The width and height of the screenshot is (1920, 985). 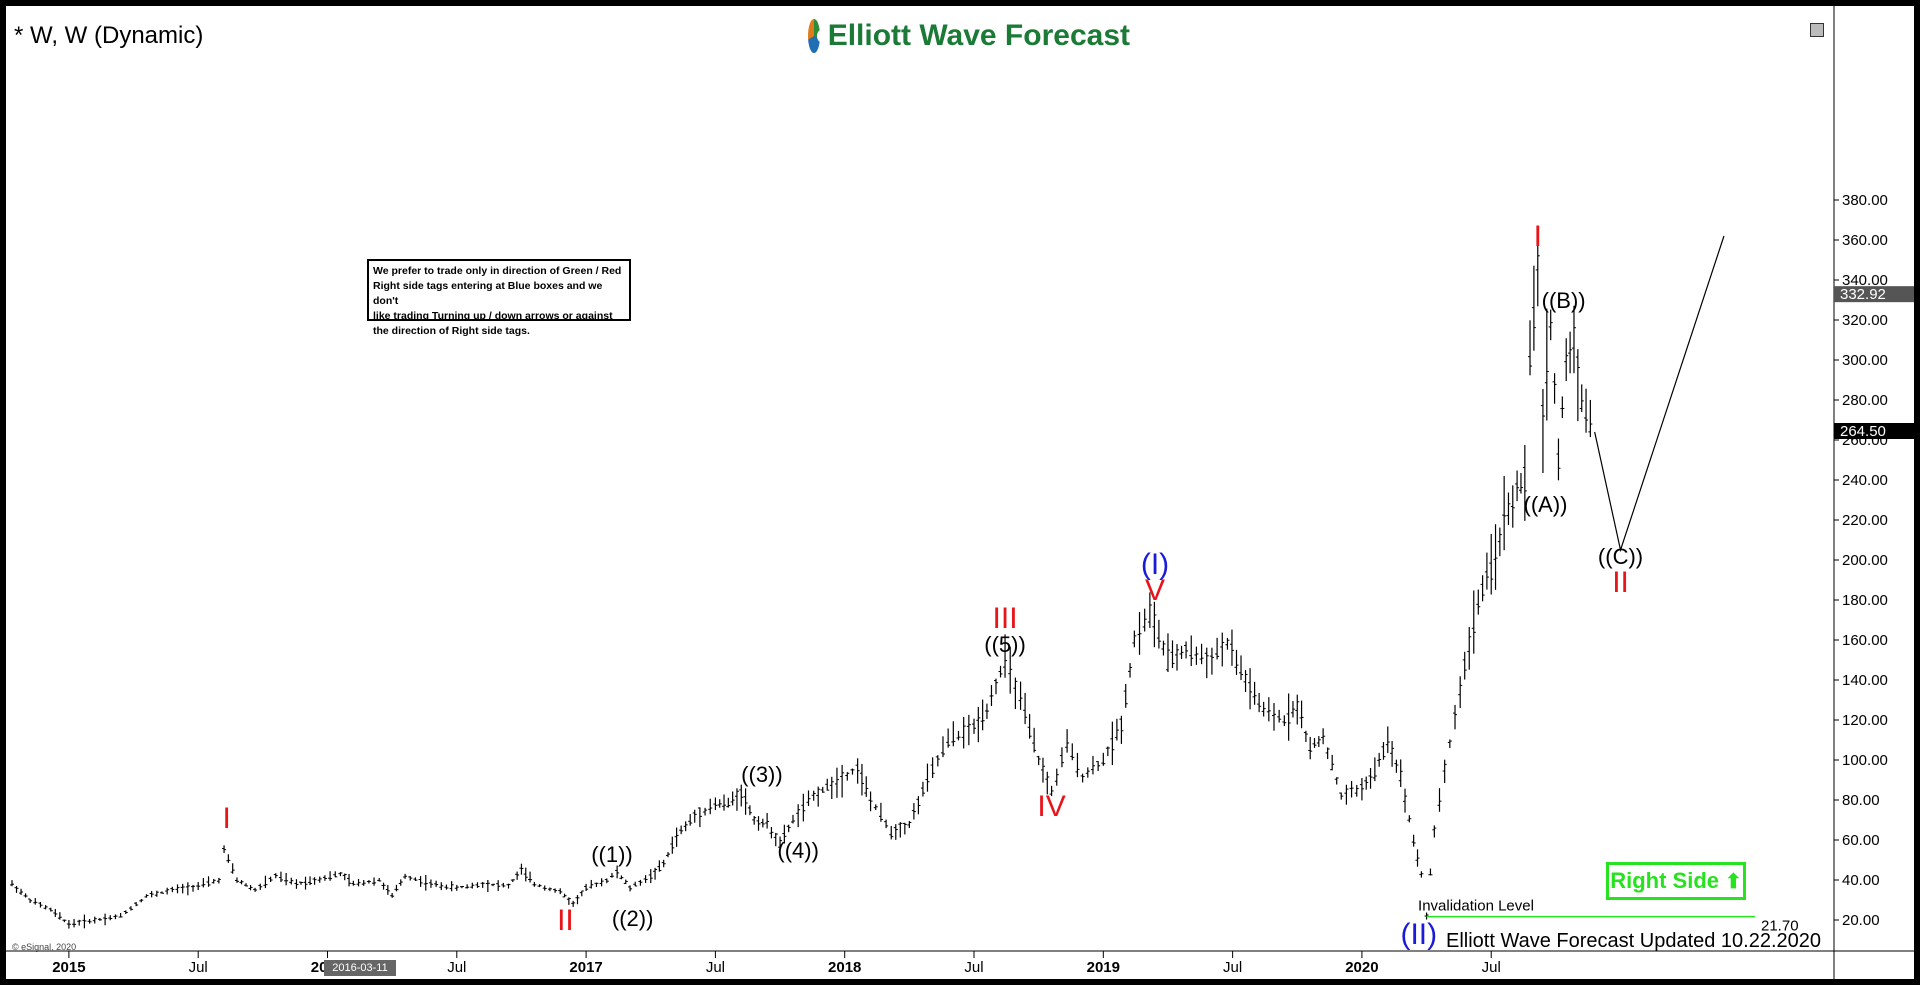 I want to click on wave-label: ((A)), so click(x=1546, y=504).